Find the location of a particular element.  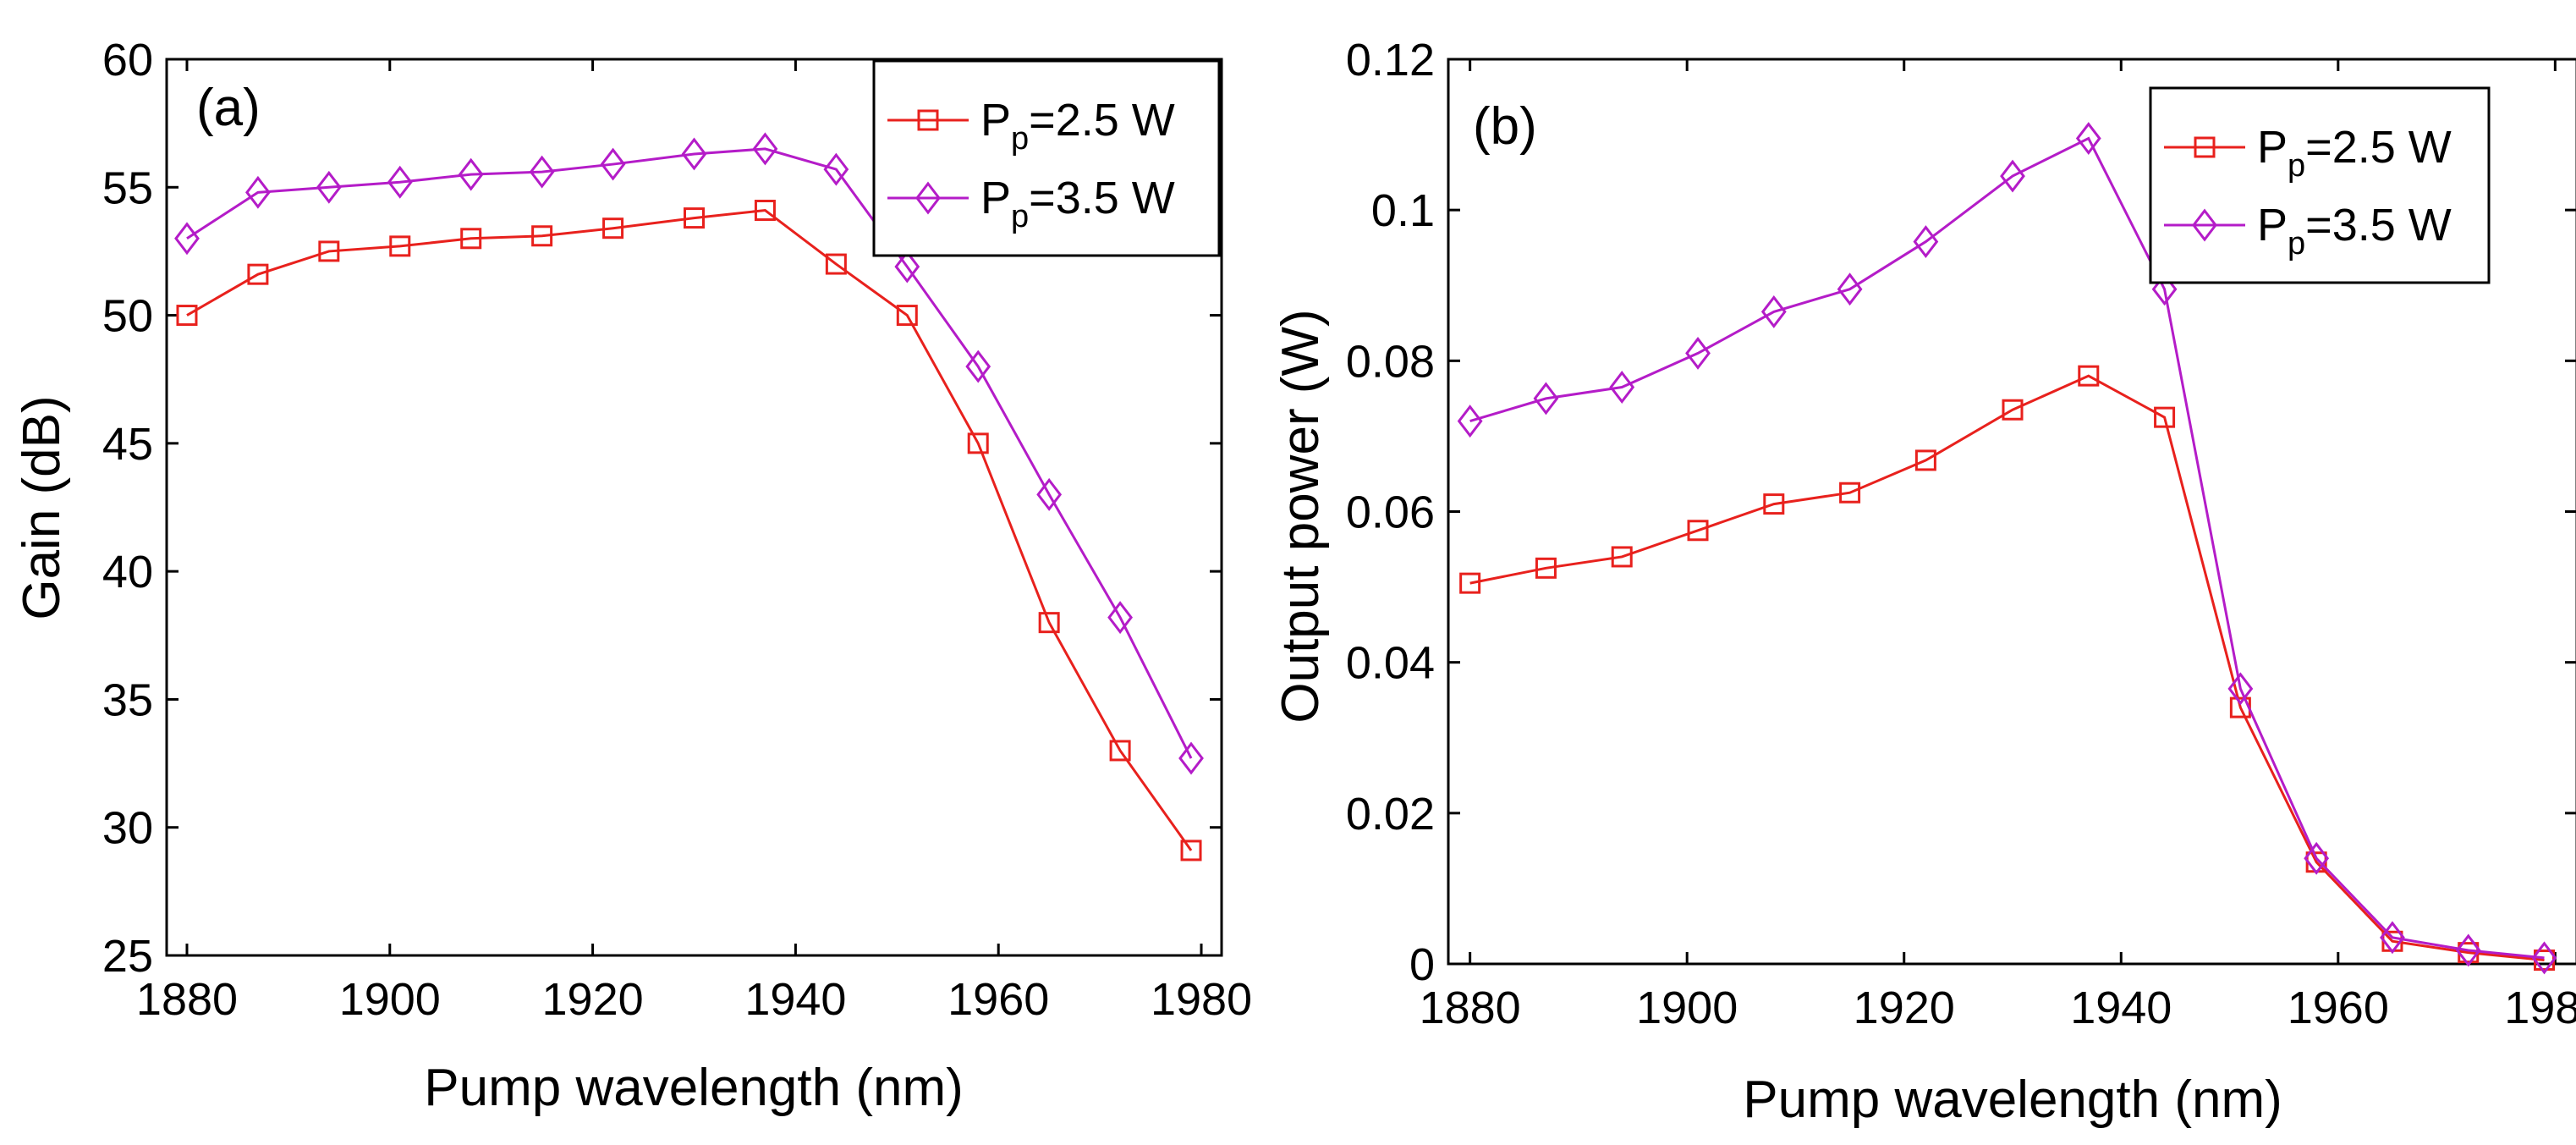

legend-gain: Pp=2.5 W Pp=3.5 W is located at coordinates (1046, 158).